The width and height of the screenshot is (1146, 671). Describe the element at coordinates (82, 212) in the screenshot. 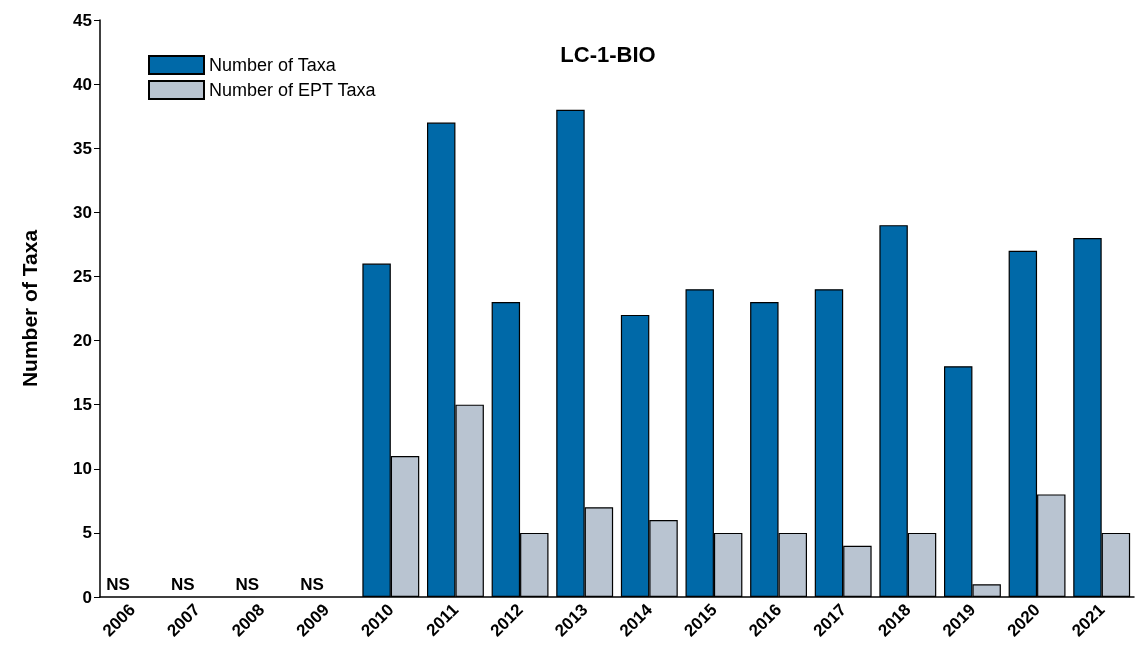

I see `y-tick-label: 30` at that location.